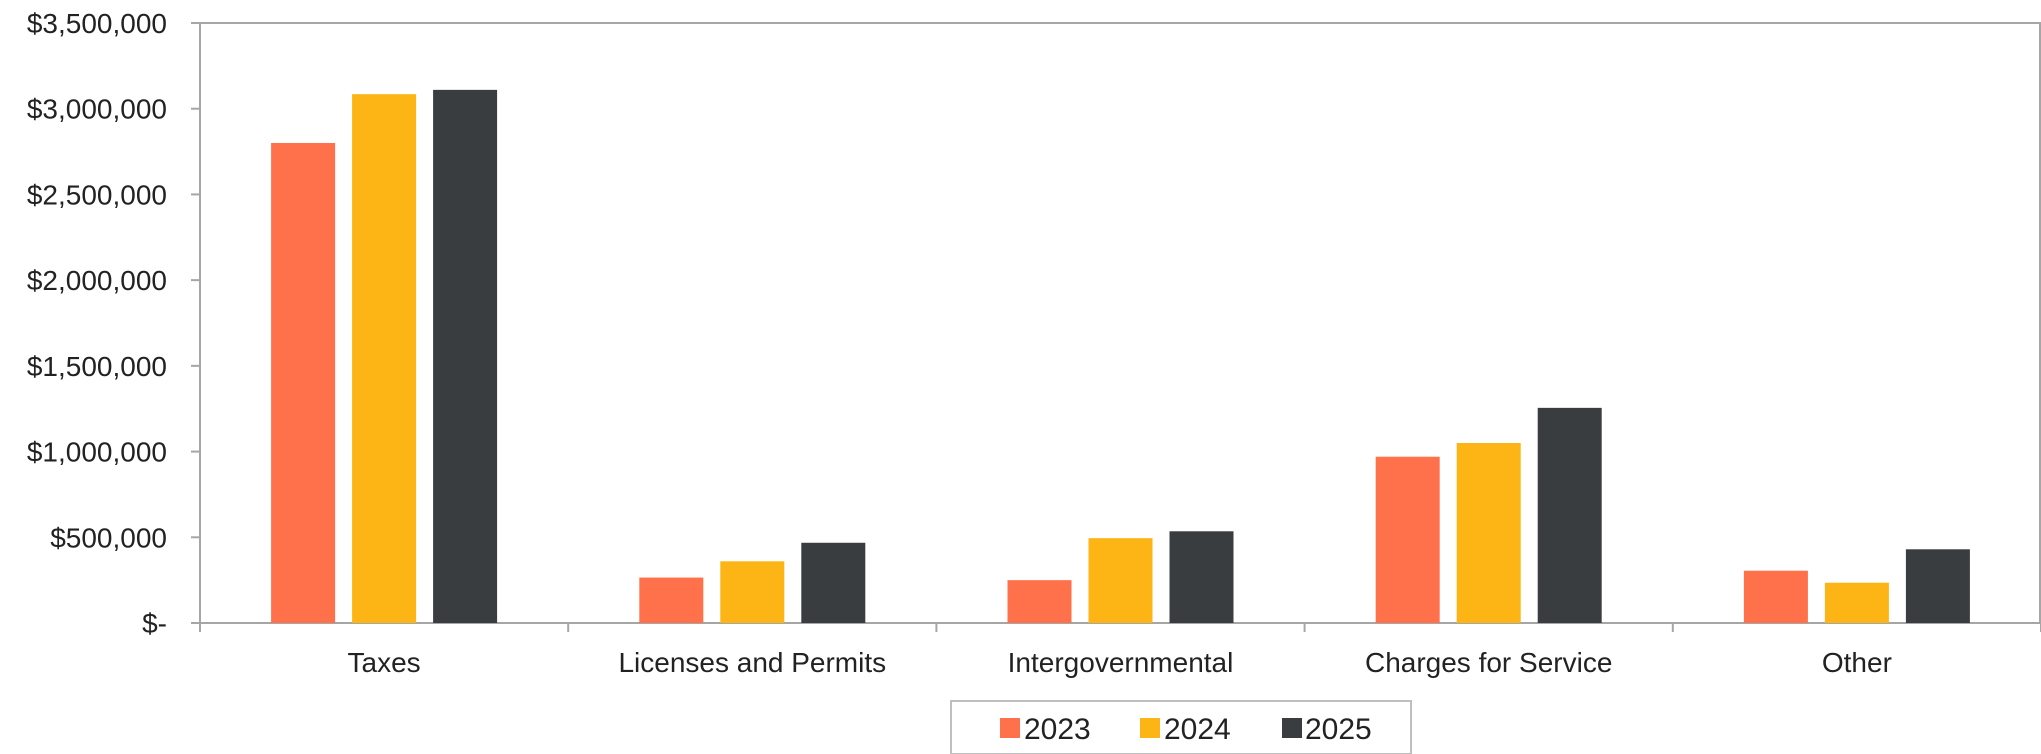 Image resolution: width=2041 pixels, height=754 pixels. Describe the element at coordinates (97, 23) in the screenshot. I see `y-tick-label: $3,500,000` at that location.